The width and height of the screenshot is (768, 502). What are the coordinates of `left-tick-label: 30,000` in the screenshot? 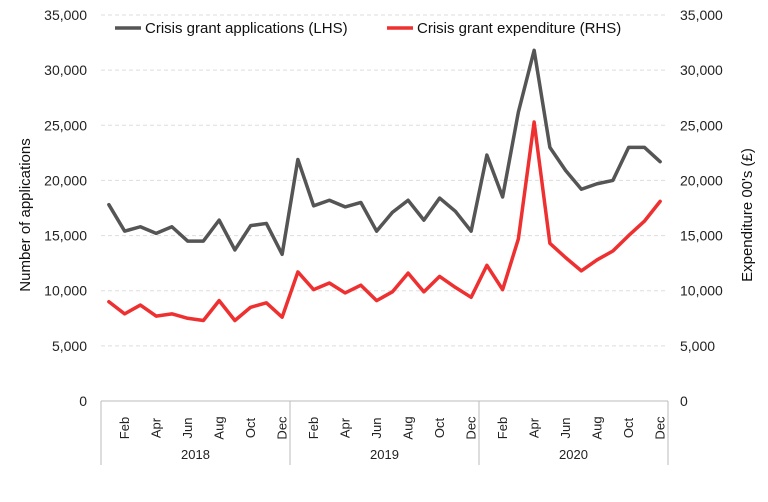 It's located at (65, 70).